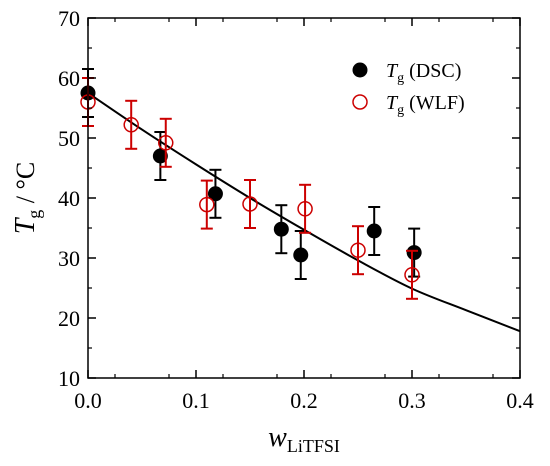  What do you see at coordinates (304, 439) in the screenshot?
I see `x-axis-label: wLiTFSI` at bounding box center [304, 439].